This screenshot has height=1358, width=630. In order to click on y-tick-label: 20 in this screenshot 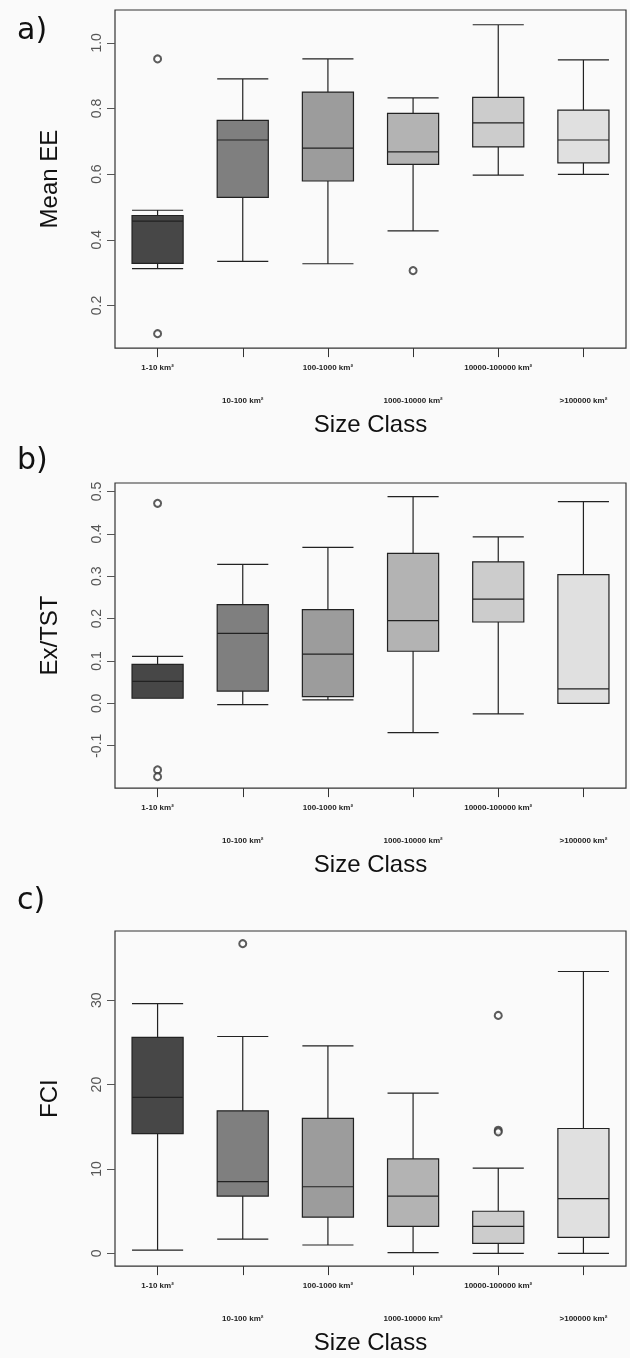, I will do `click(96, 1084)`.